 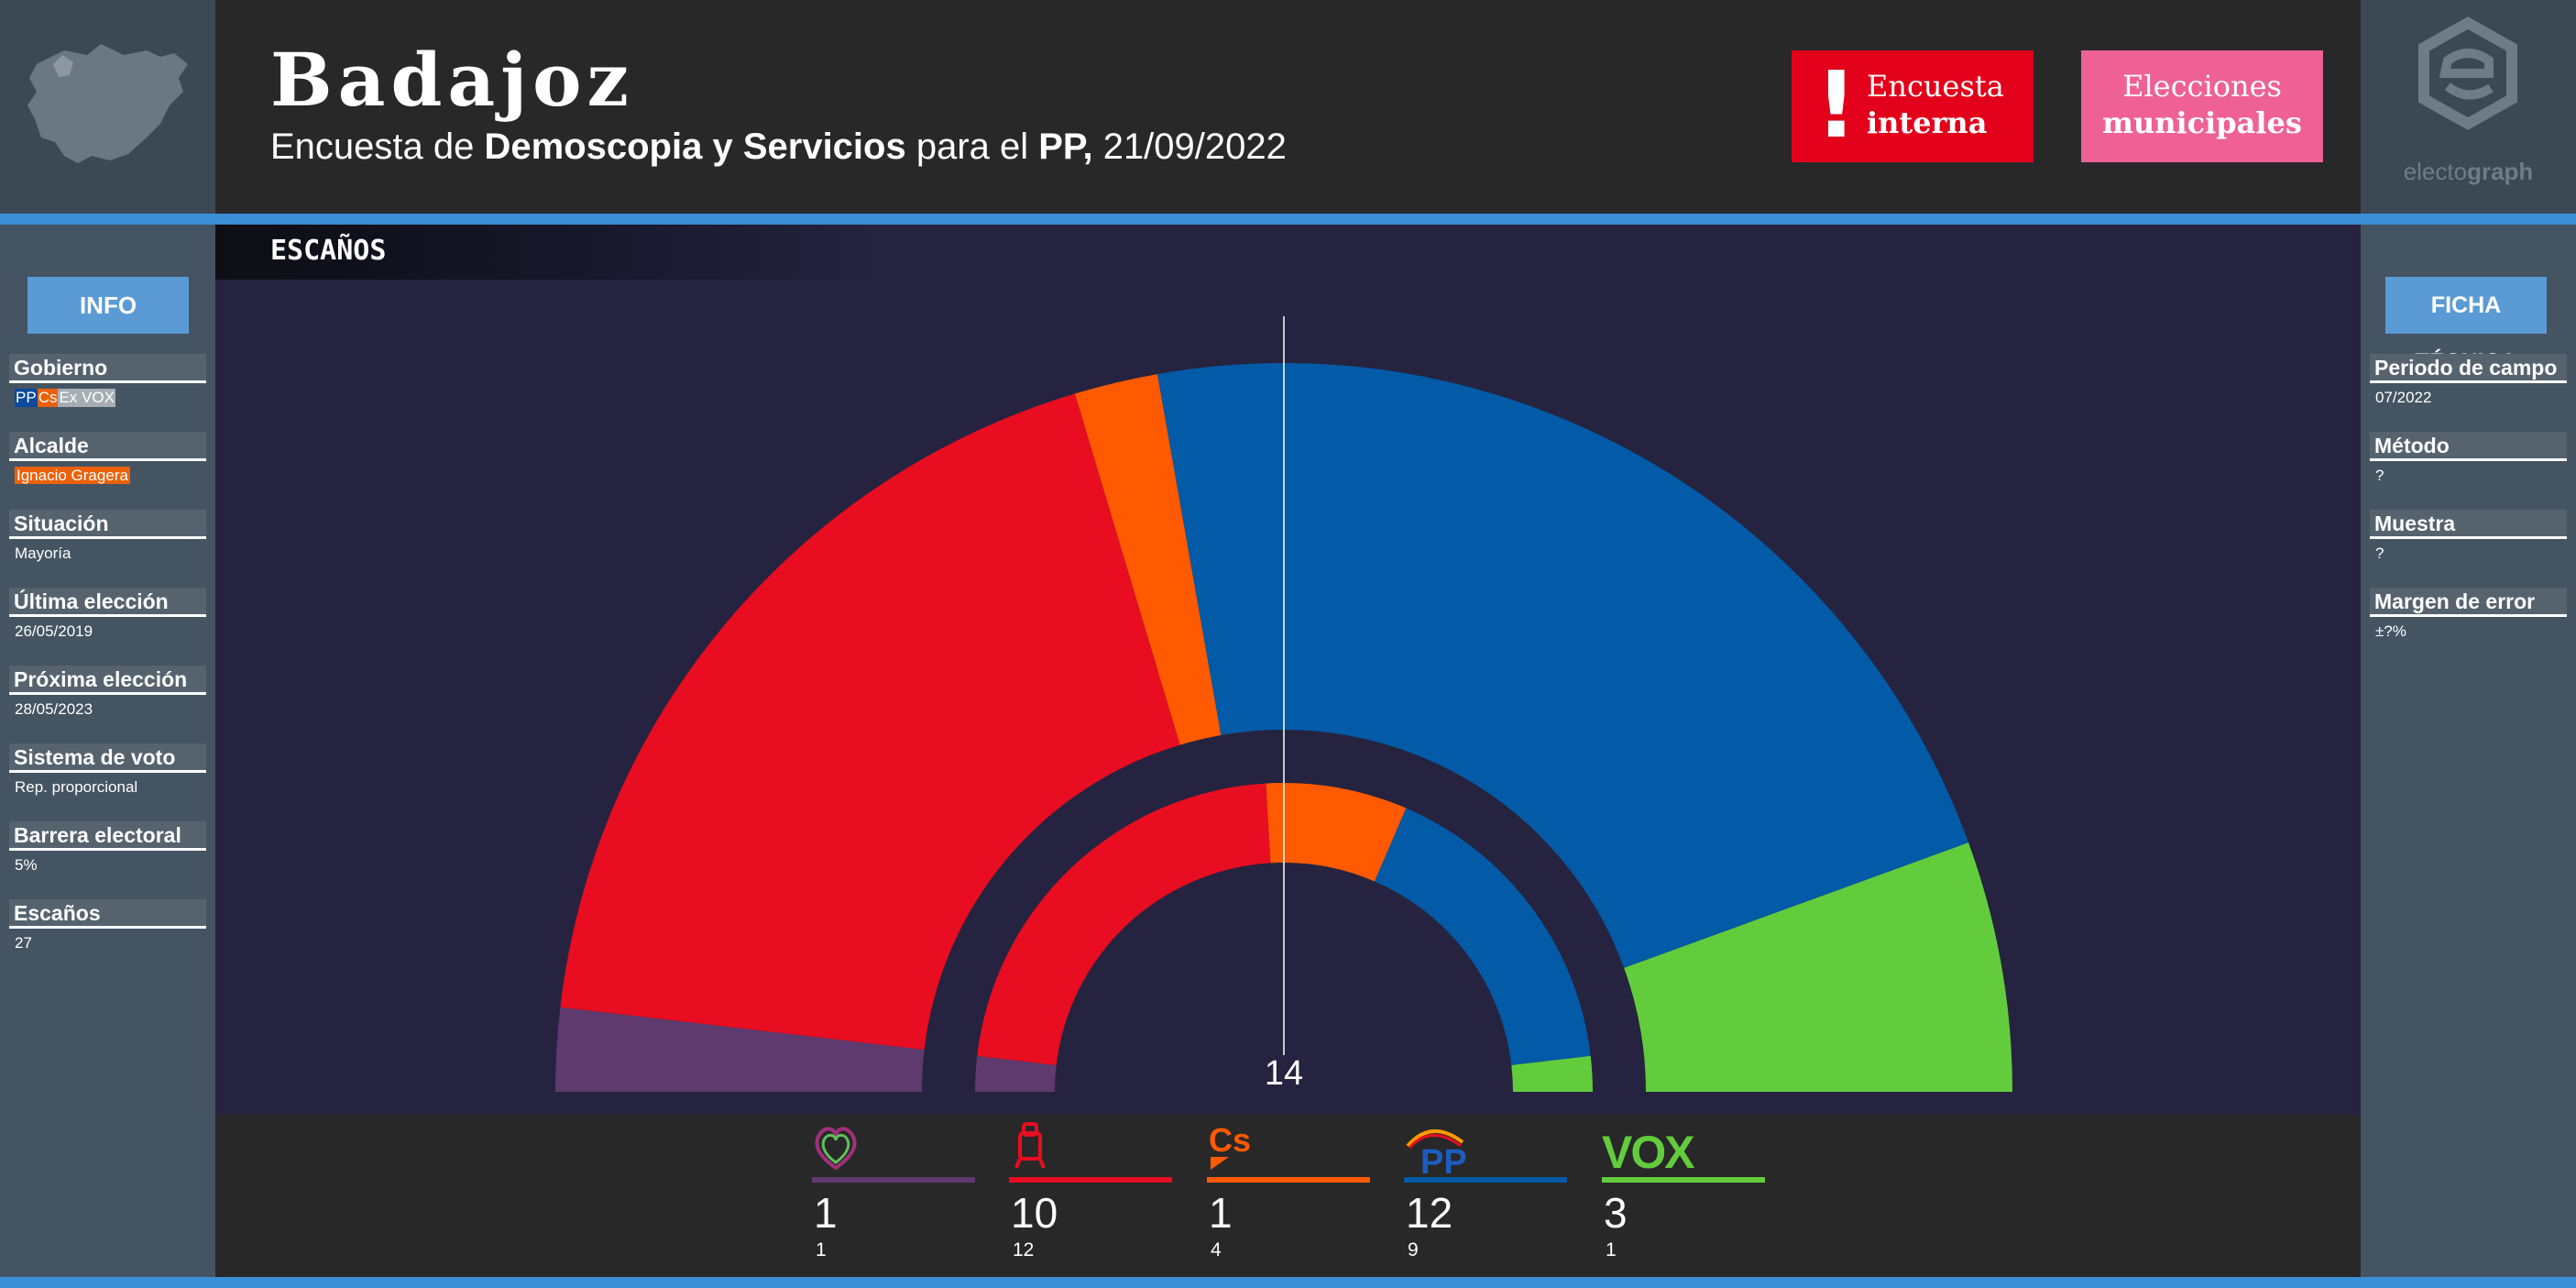 I want to click on pp-logo-icon: PP, so click(x=1436, y=1153).